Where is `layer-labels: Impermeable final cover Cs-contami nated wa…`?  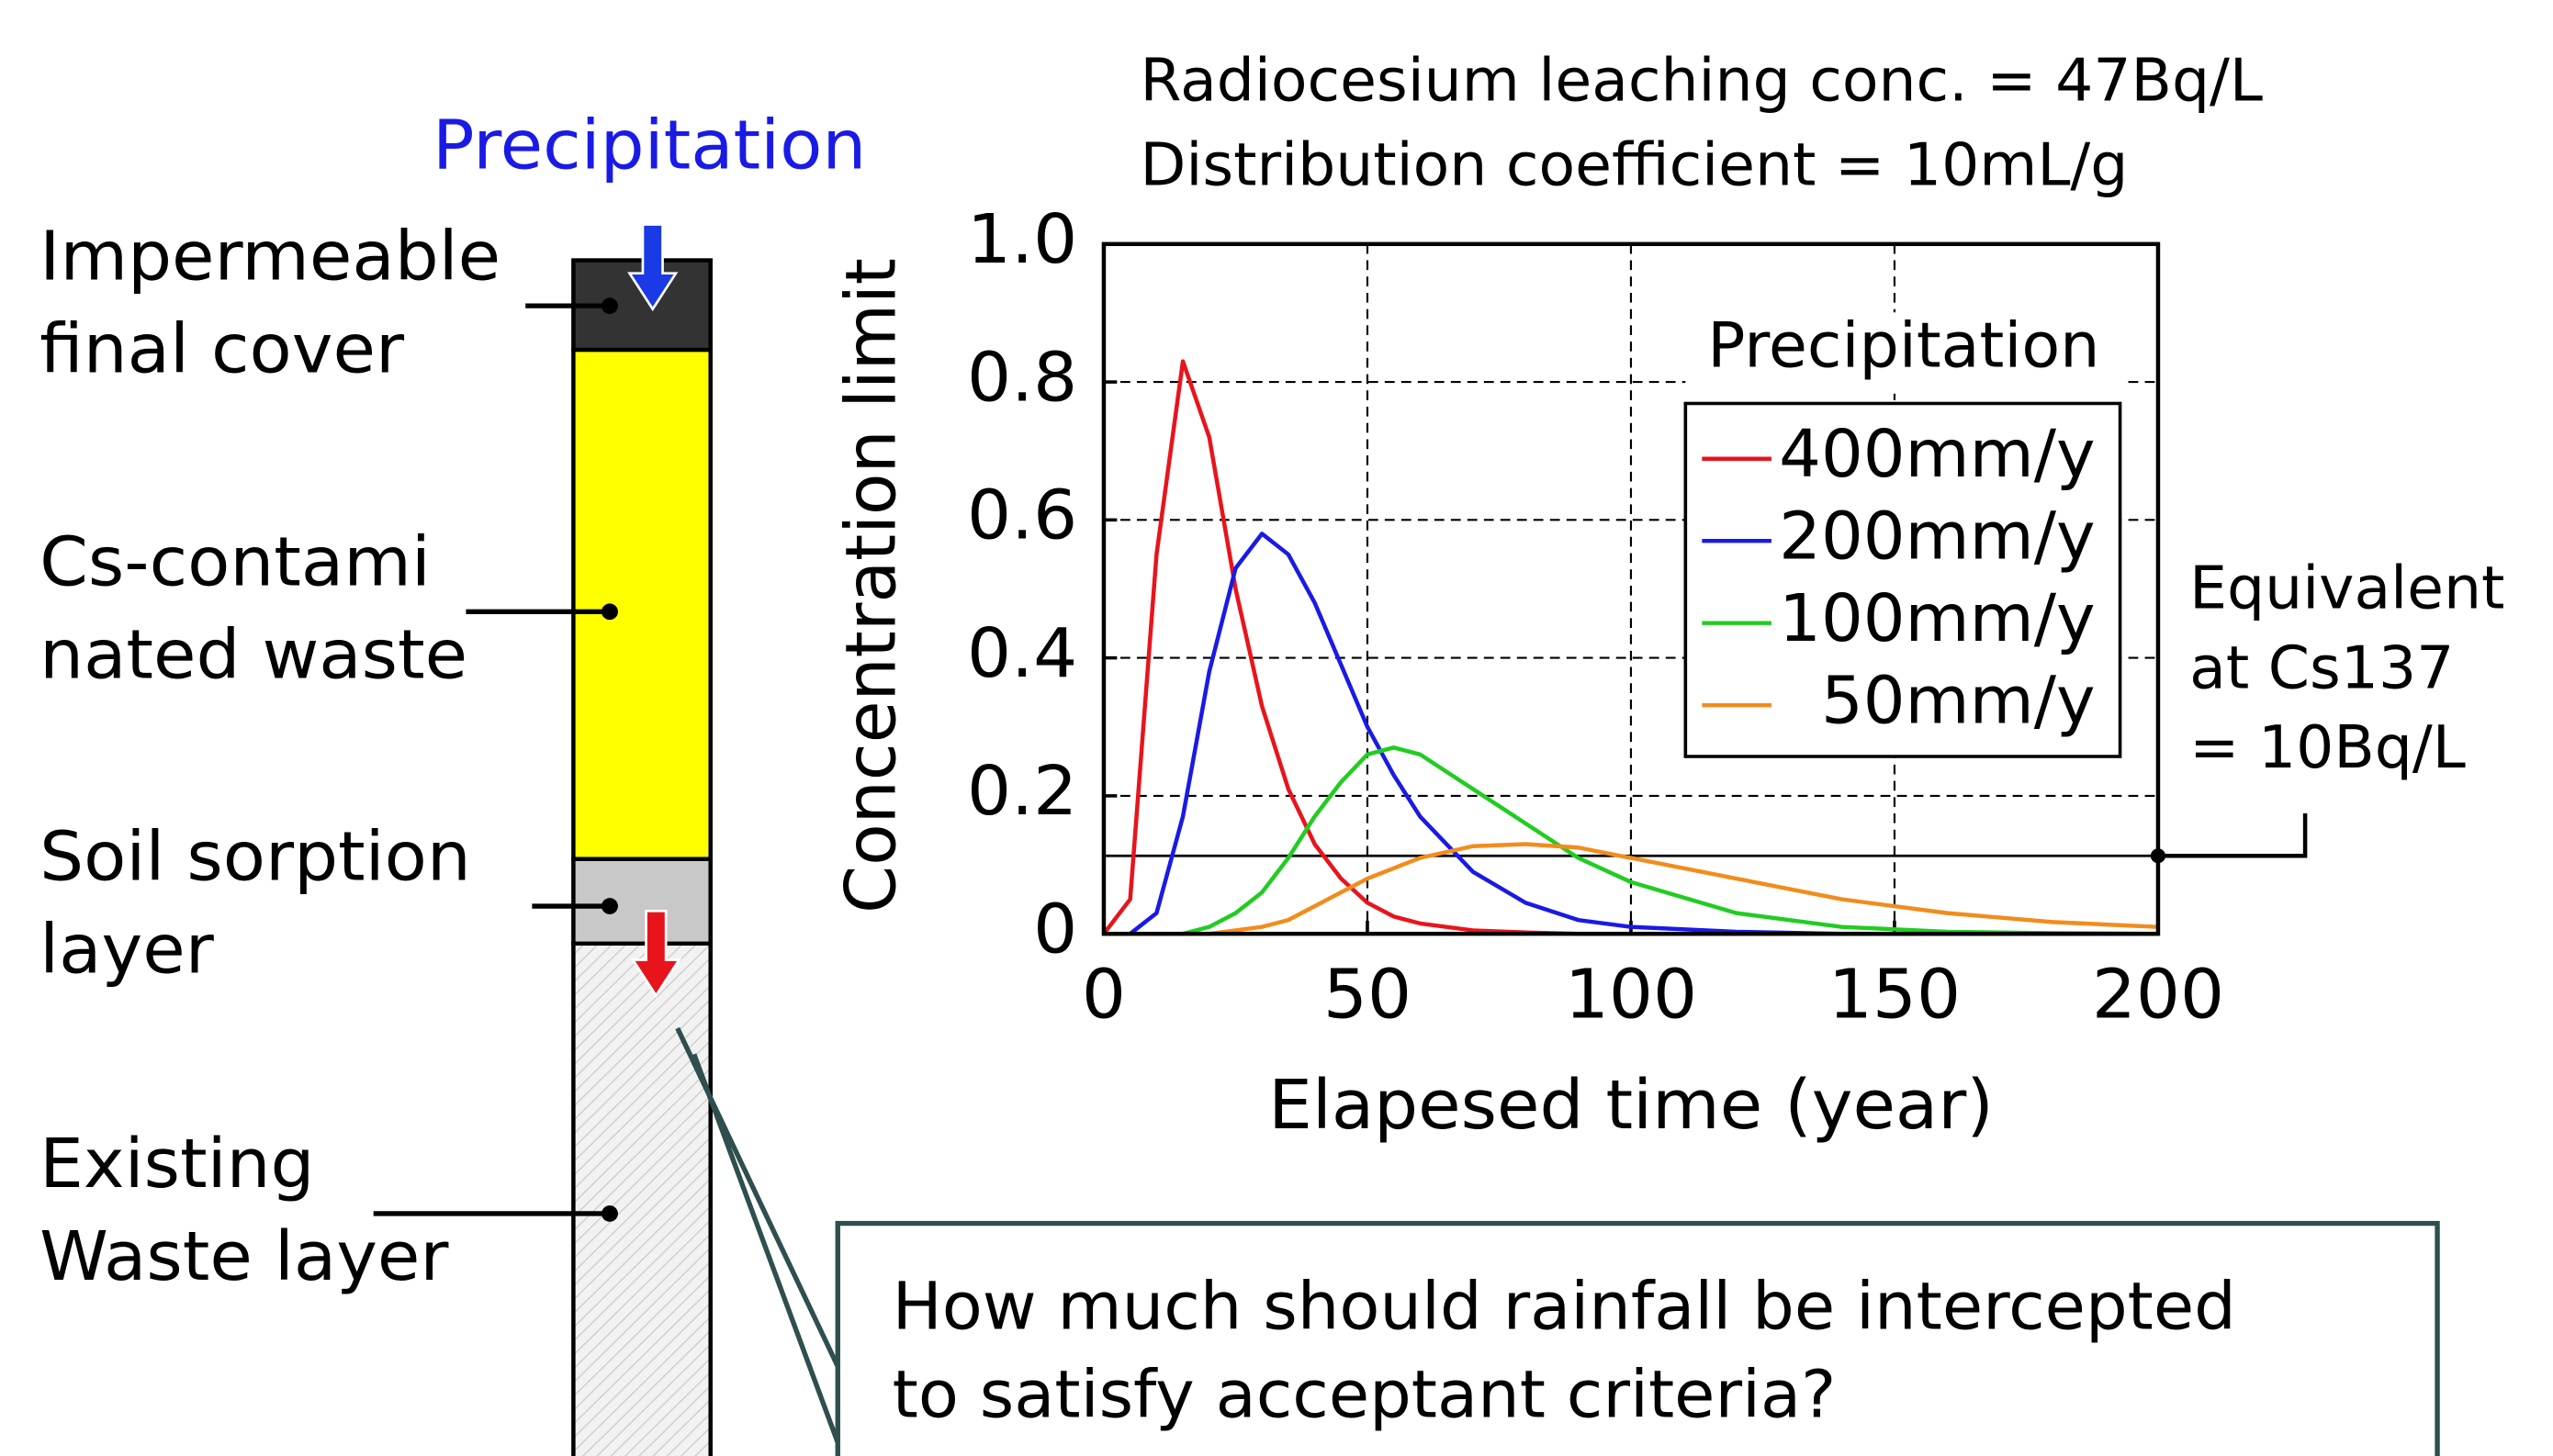
layer-labels: Impermeable final cover Cs-contami nated wa… is located at coordinates (269, 755).